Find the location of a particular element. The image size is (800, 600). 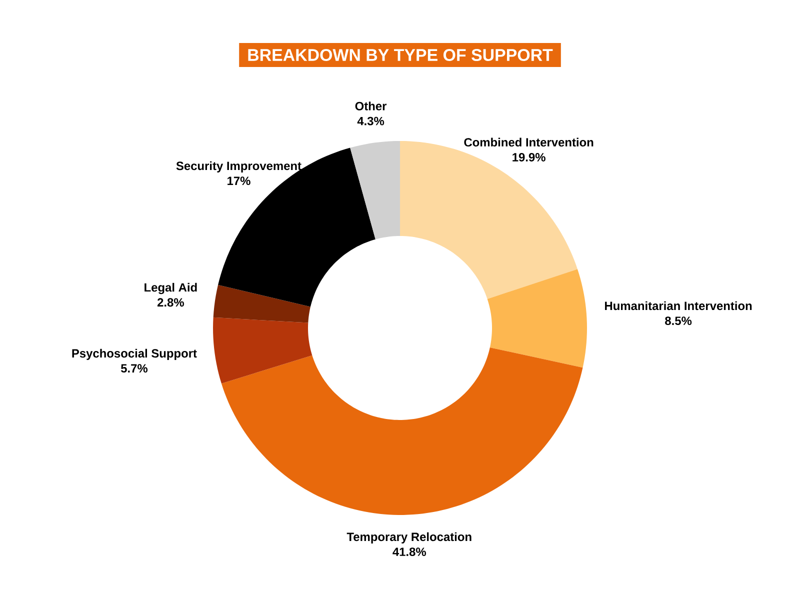

slice-label: Other is located at coordinates (371, 106).